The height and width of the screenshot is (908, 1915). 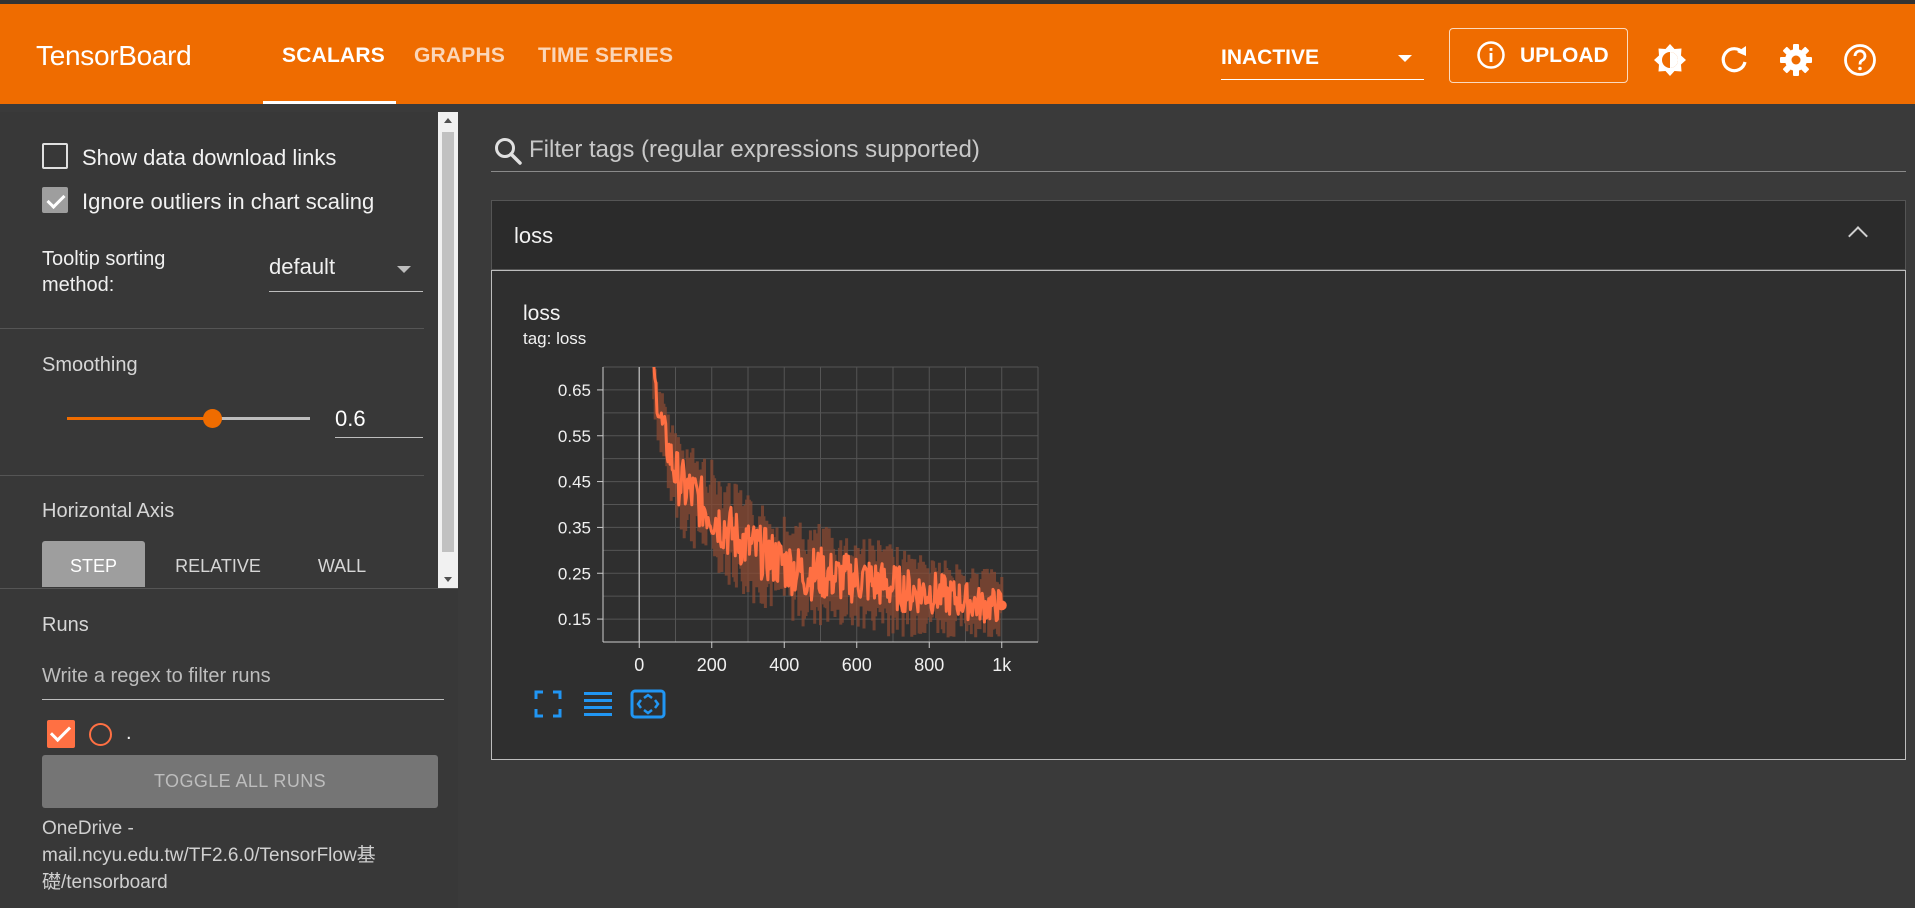 What do you see at coordinates (542, 313) in the screenshot?
I see `chart-title: loss` at bounding box center [542, 313].